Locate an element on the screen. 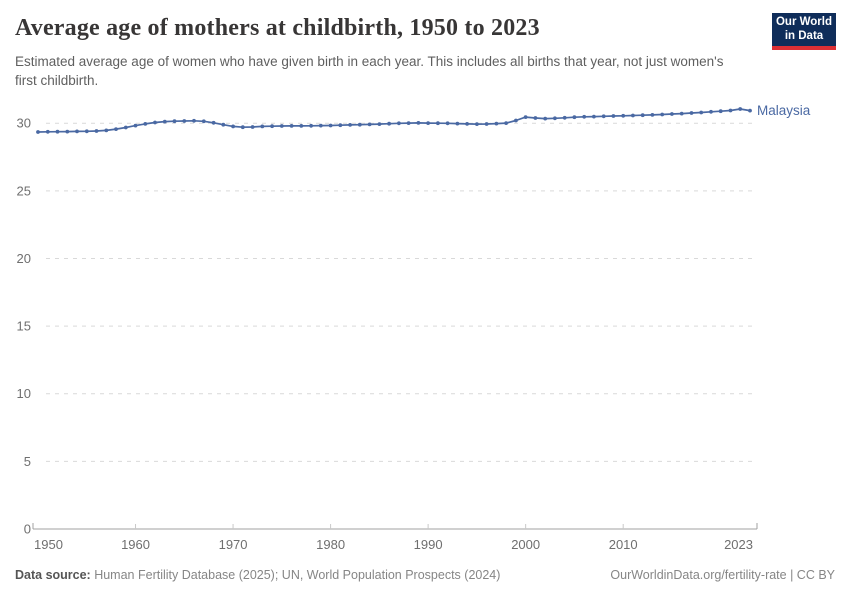 The height and width of the screenshot is (600, 850). x-tick-label: 1990 is located at coordinates (428, 544).